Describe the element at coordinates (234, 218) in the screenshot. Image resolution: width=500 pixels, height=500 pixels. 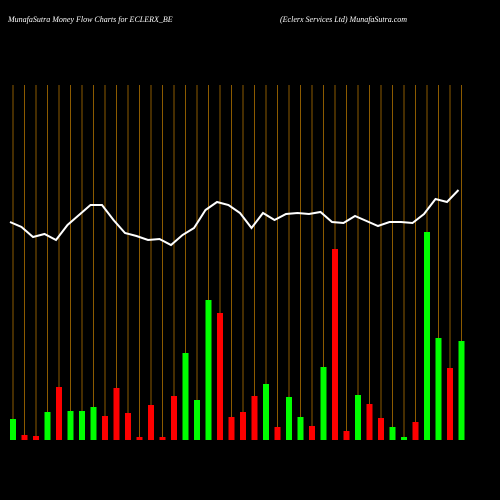
I see `money-flow-line` at that location.